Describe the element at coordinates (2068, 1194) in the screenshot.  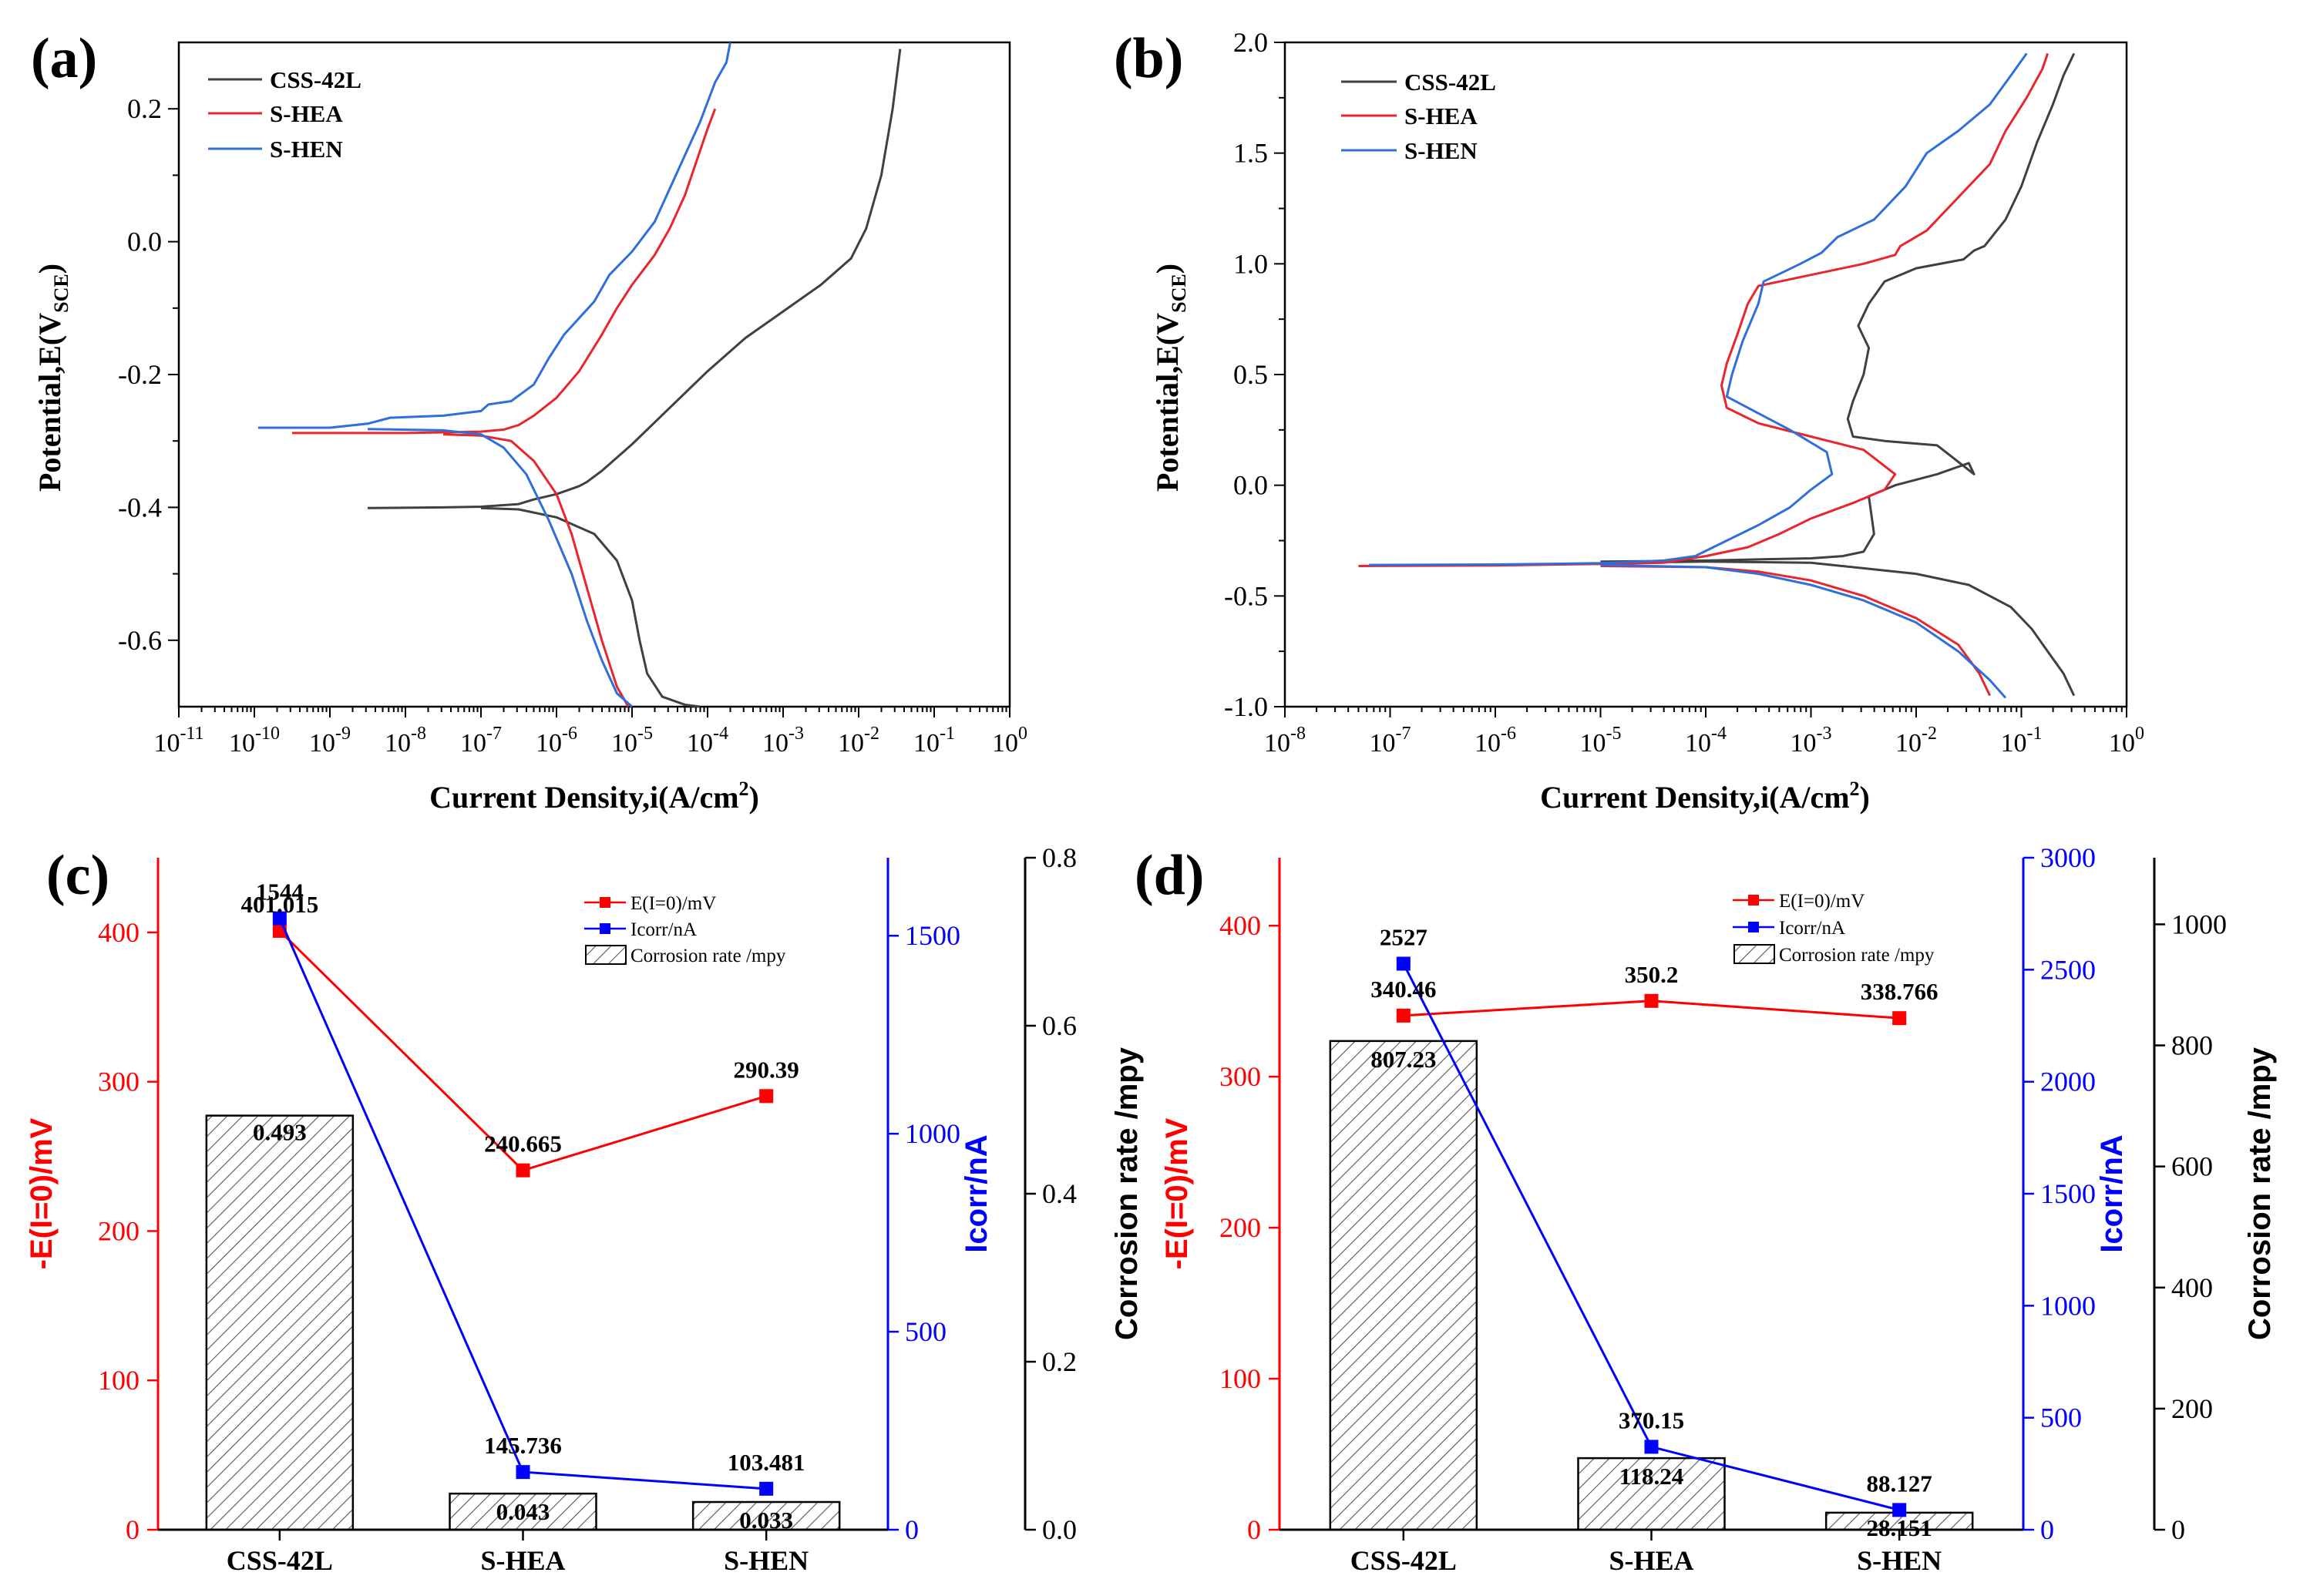
I see `mid-tick-label-d-3: 1500` at that location.